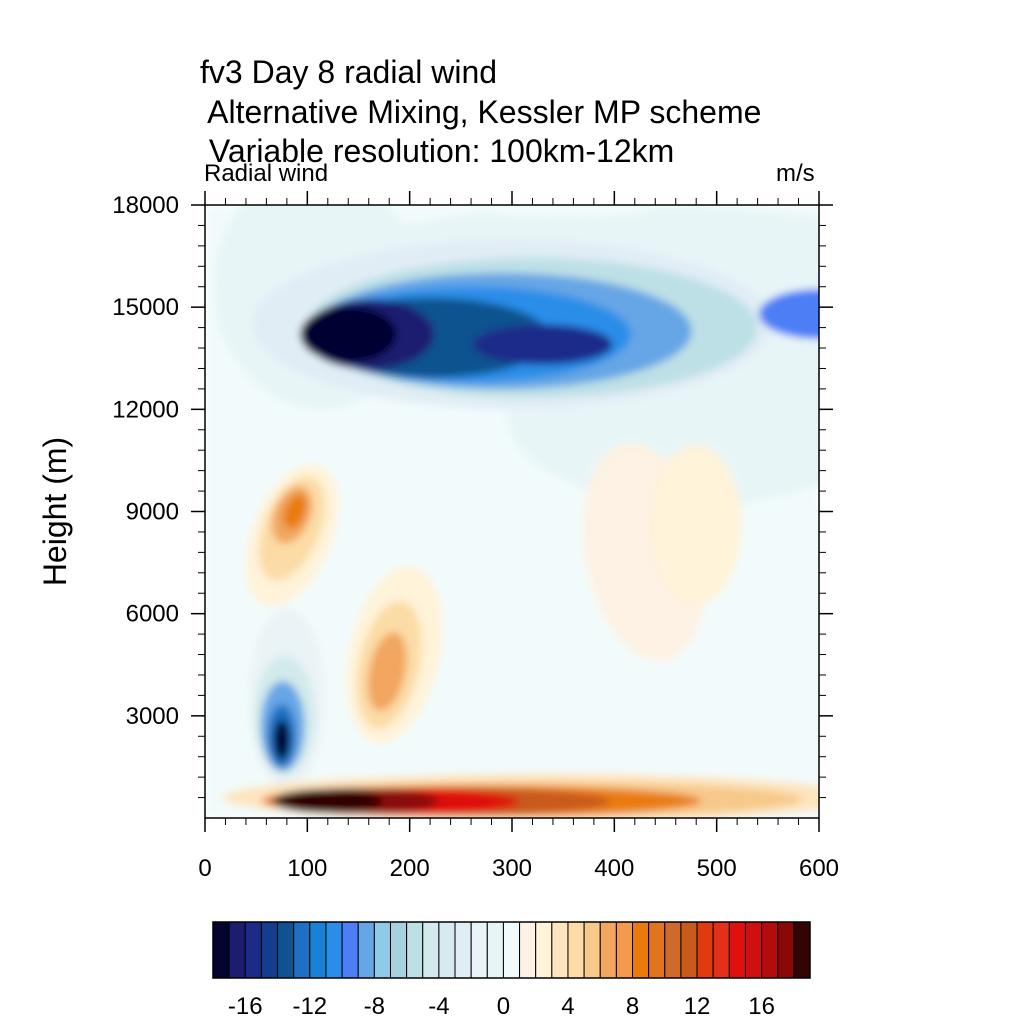  I want to click on colorbar-label: -12, so click(309, 1006).